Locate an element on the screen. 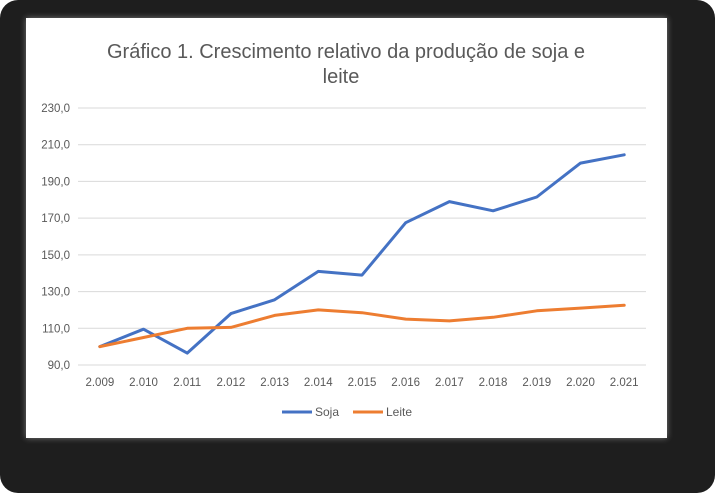  chart-title-line-2: leite is located at coordinates (341, 77).